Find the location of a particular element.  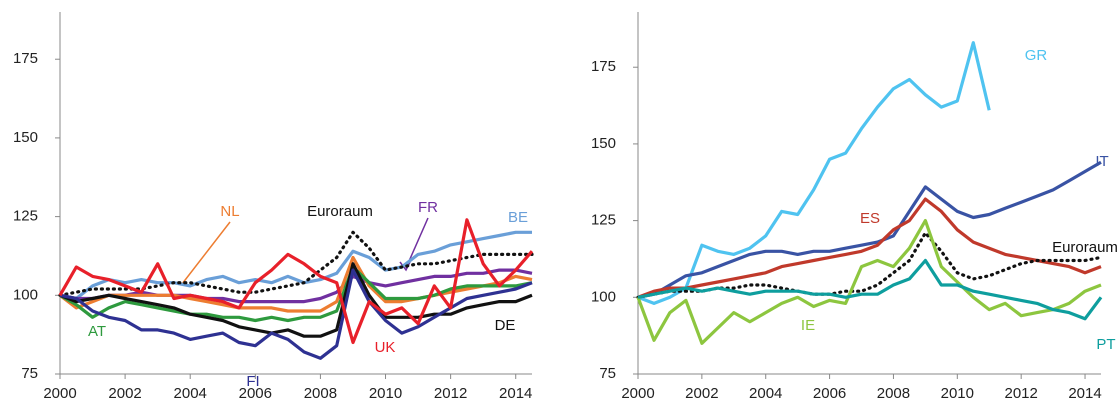

series-label: AT is located at coordinates (97, 331).